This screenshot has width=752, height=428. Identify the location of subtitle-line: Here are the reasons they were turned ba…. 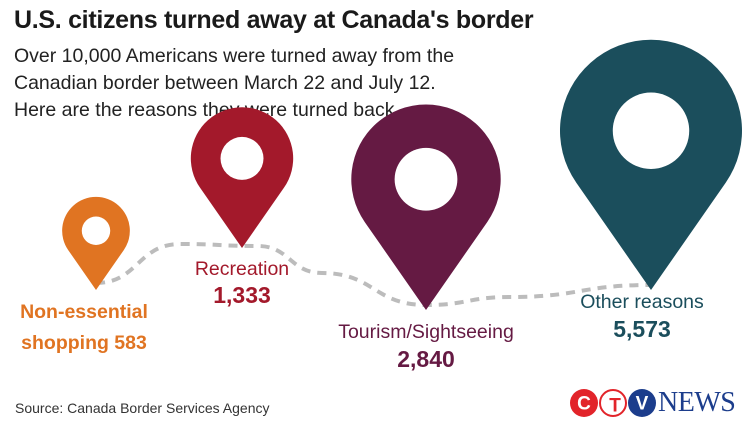
(204, 110).